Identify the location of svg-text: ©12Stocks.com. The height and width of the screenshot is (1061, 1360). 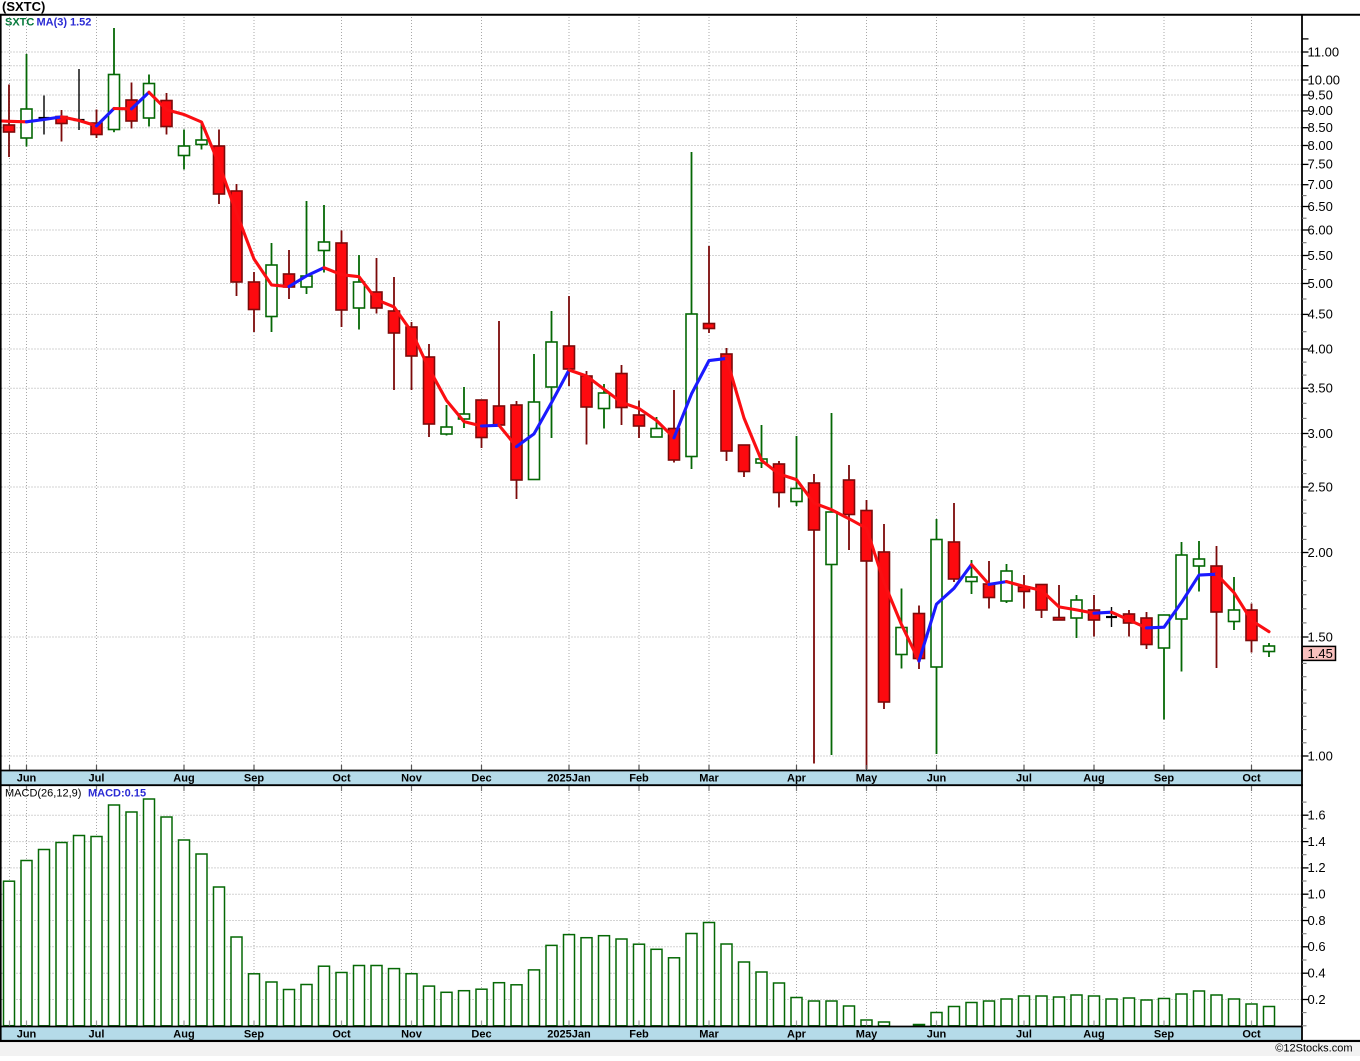
(1313, 1049).